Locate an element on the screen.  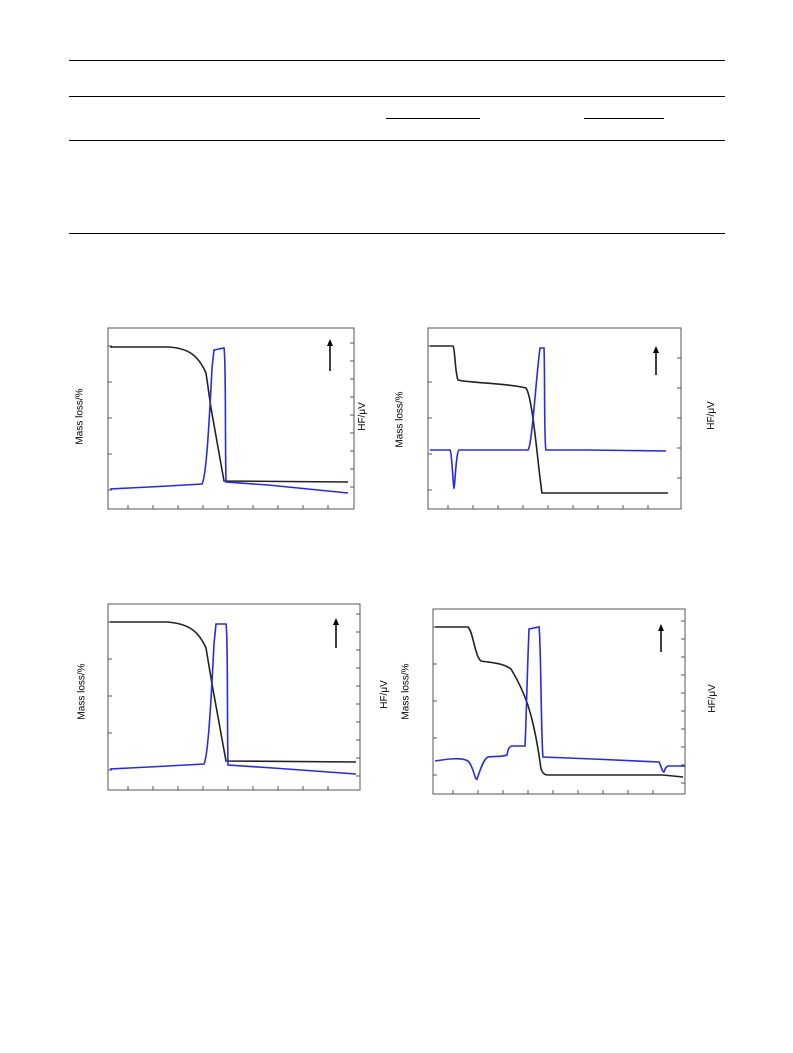
tga-plot-b is located at coordinates (554, 418).